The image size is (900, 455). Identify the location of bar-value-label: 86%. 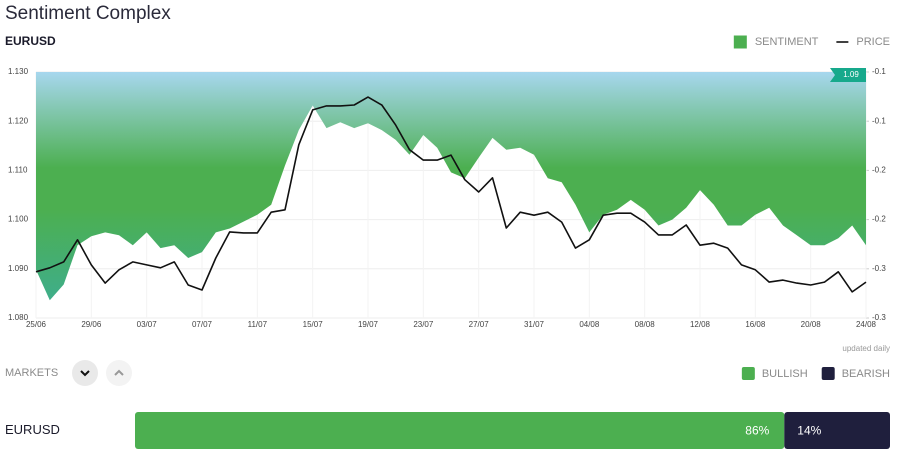
(757, 431).